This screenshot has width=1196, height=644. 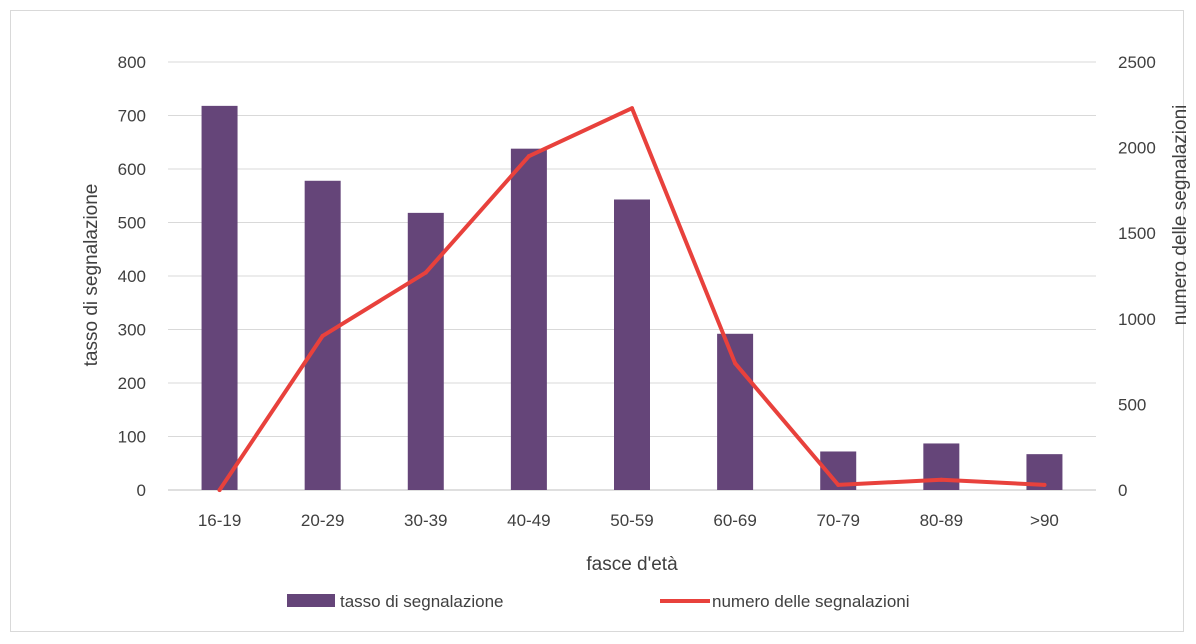 What do you see at coordinates (1044, 520) in the screenshot?
I see `x-tick-label: >90` at bounding box center [1044, 520].